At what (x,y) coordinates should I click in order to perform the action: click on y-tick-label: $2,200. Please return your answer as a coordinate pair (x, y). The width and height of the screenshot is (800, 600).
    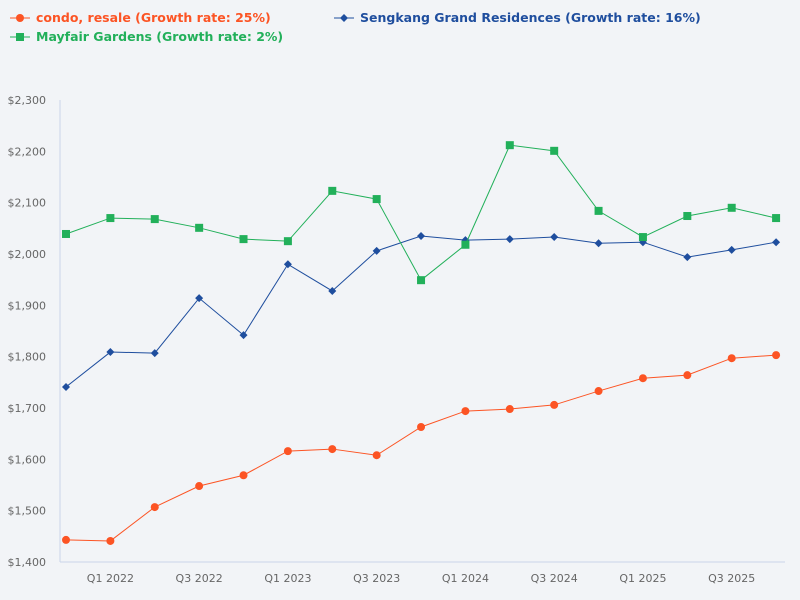
    Looking at the image, I should click on (27, 151).